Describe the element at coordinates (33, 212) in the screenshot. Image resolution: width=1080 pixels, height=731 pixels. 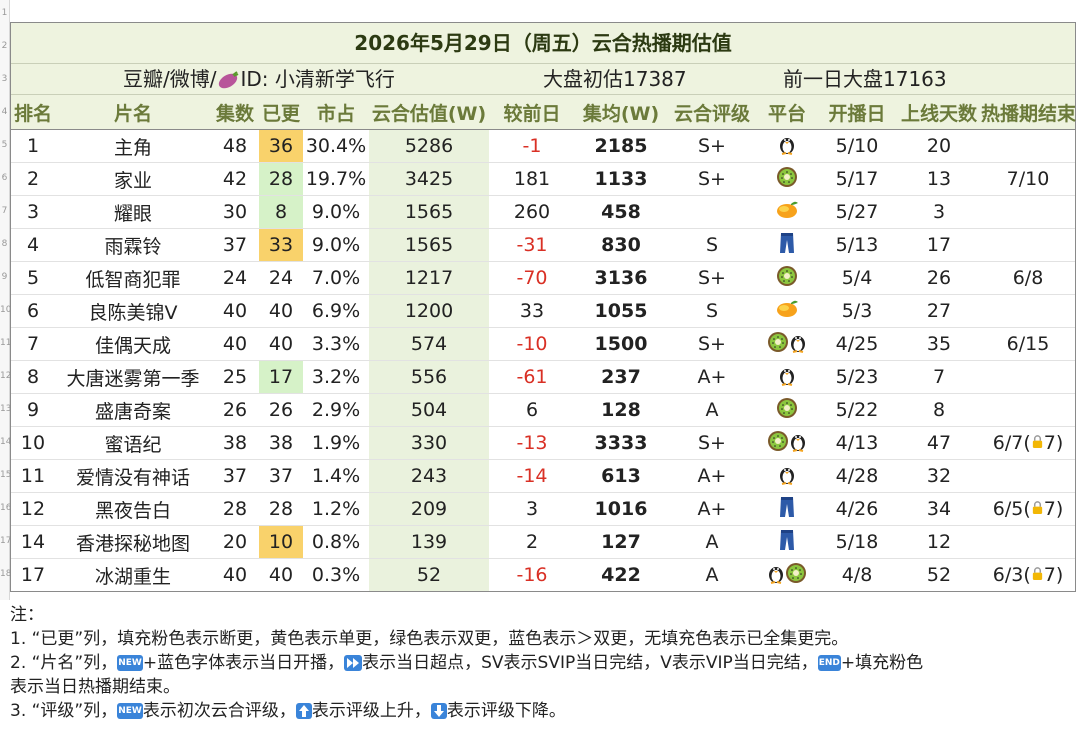
I see `rank-cell: 3` at that location.